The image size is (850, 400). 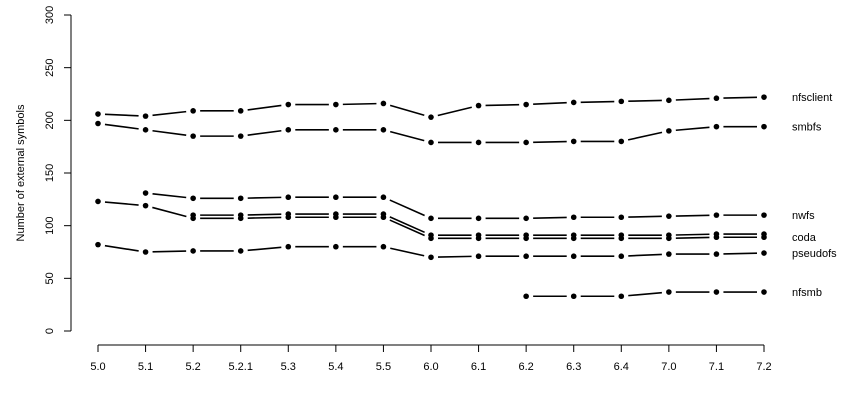 I want to click on y-tick-label: 100, so click(x=50, y=225).